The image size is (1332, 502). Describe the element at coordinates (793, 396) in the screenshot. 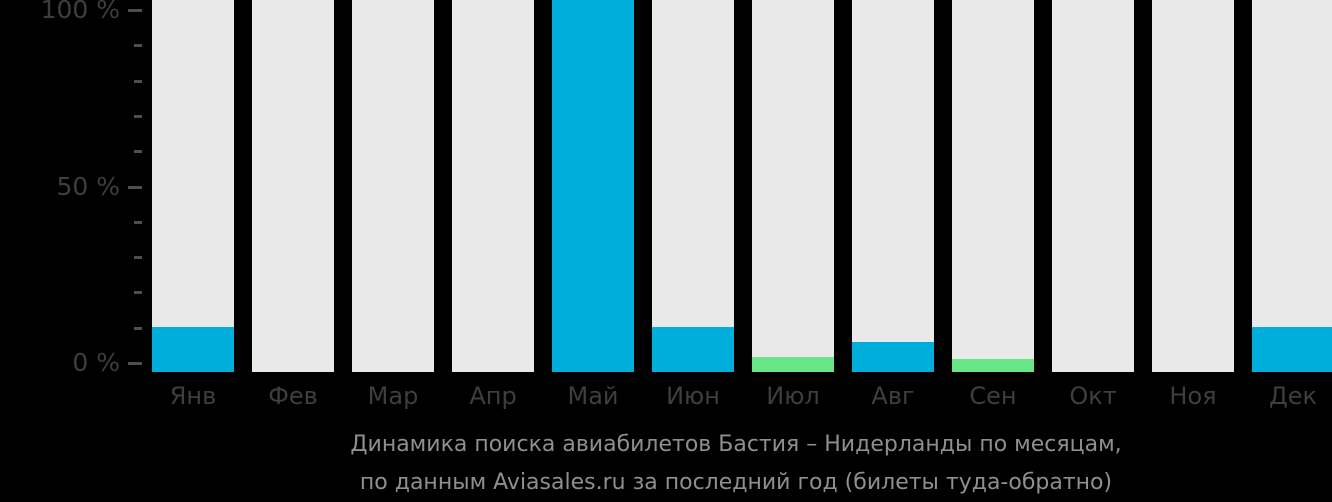

I see `x-axis-label: Июл` at that location.